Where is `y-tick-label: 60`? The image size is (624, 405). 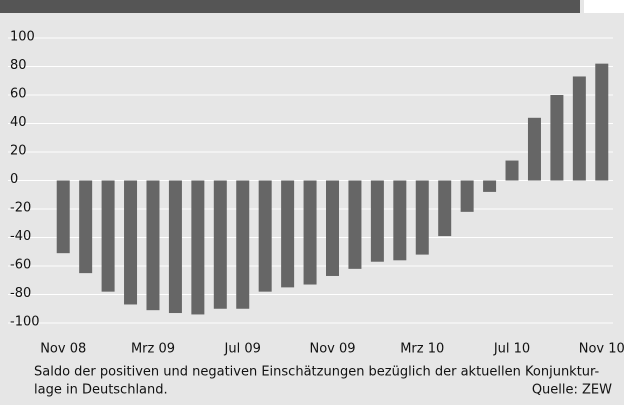
y-tick-label: 60 is located at coordinates (18, 94).